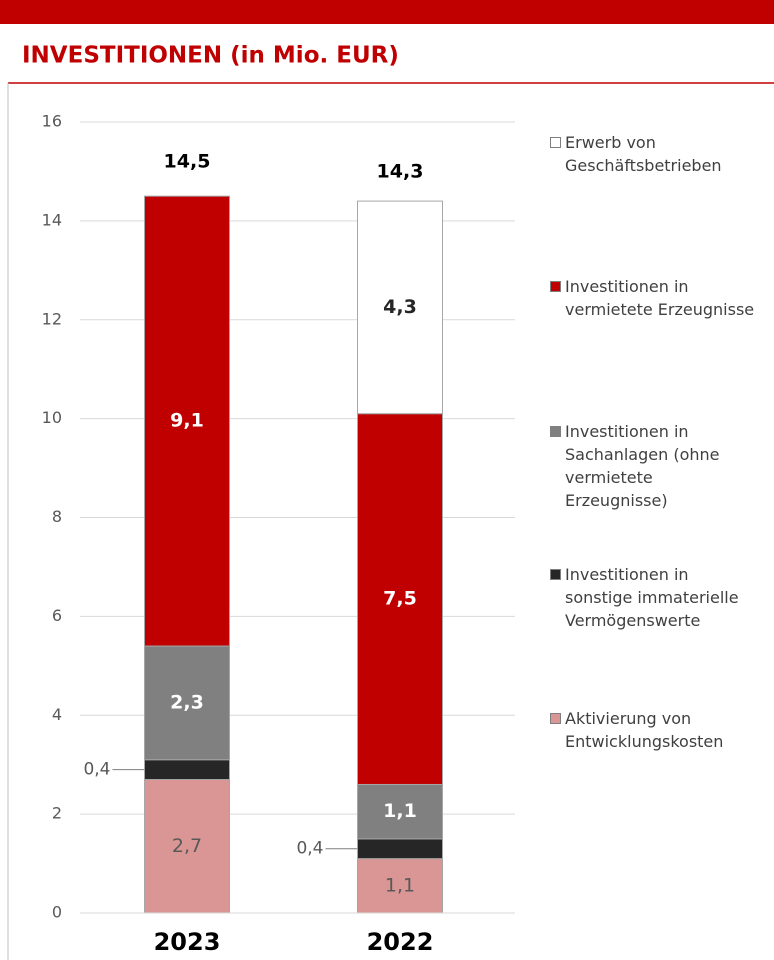  Describe the element at coordinates (57, 516) in the screenshot. I see `y-tick-label: 8` at that location.